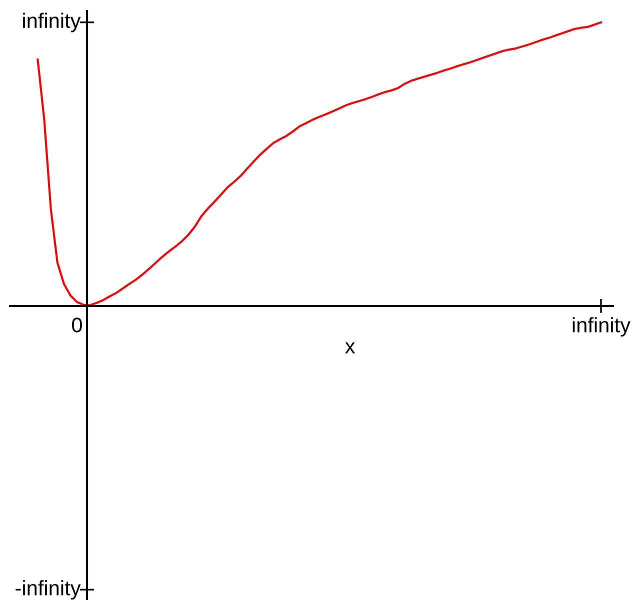 The width and height of the screenshot is (632, 600). What do you see at coordinates (77, 325) in the screenshot?
I see `x-tick-label: 0` at bounding box center [77, 325].